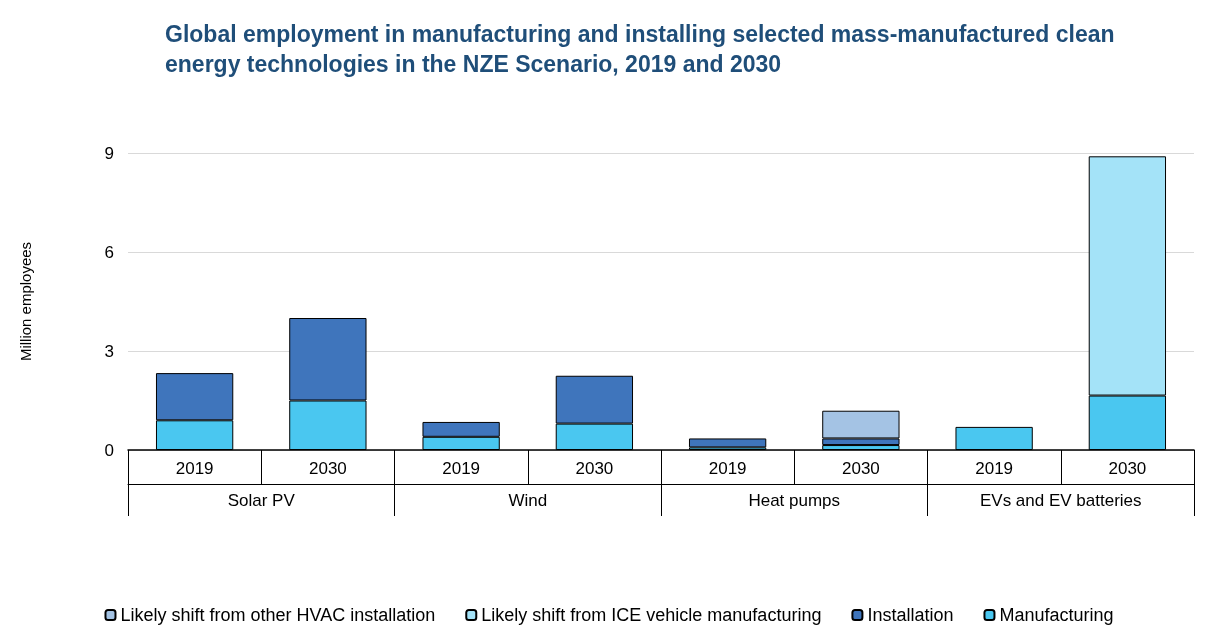  Describe the element at coordinates (528, 500) in the screenshot. I see `text: Wind` at that location.